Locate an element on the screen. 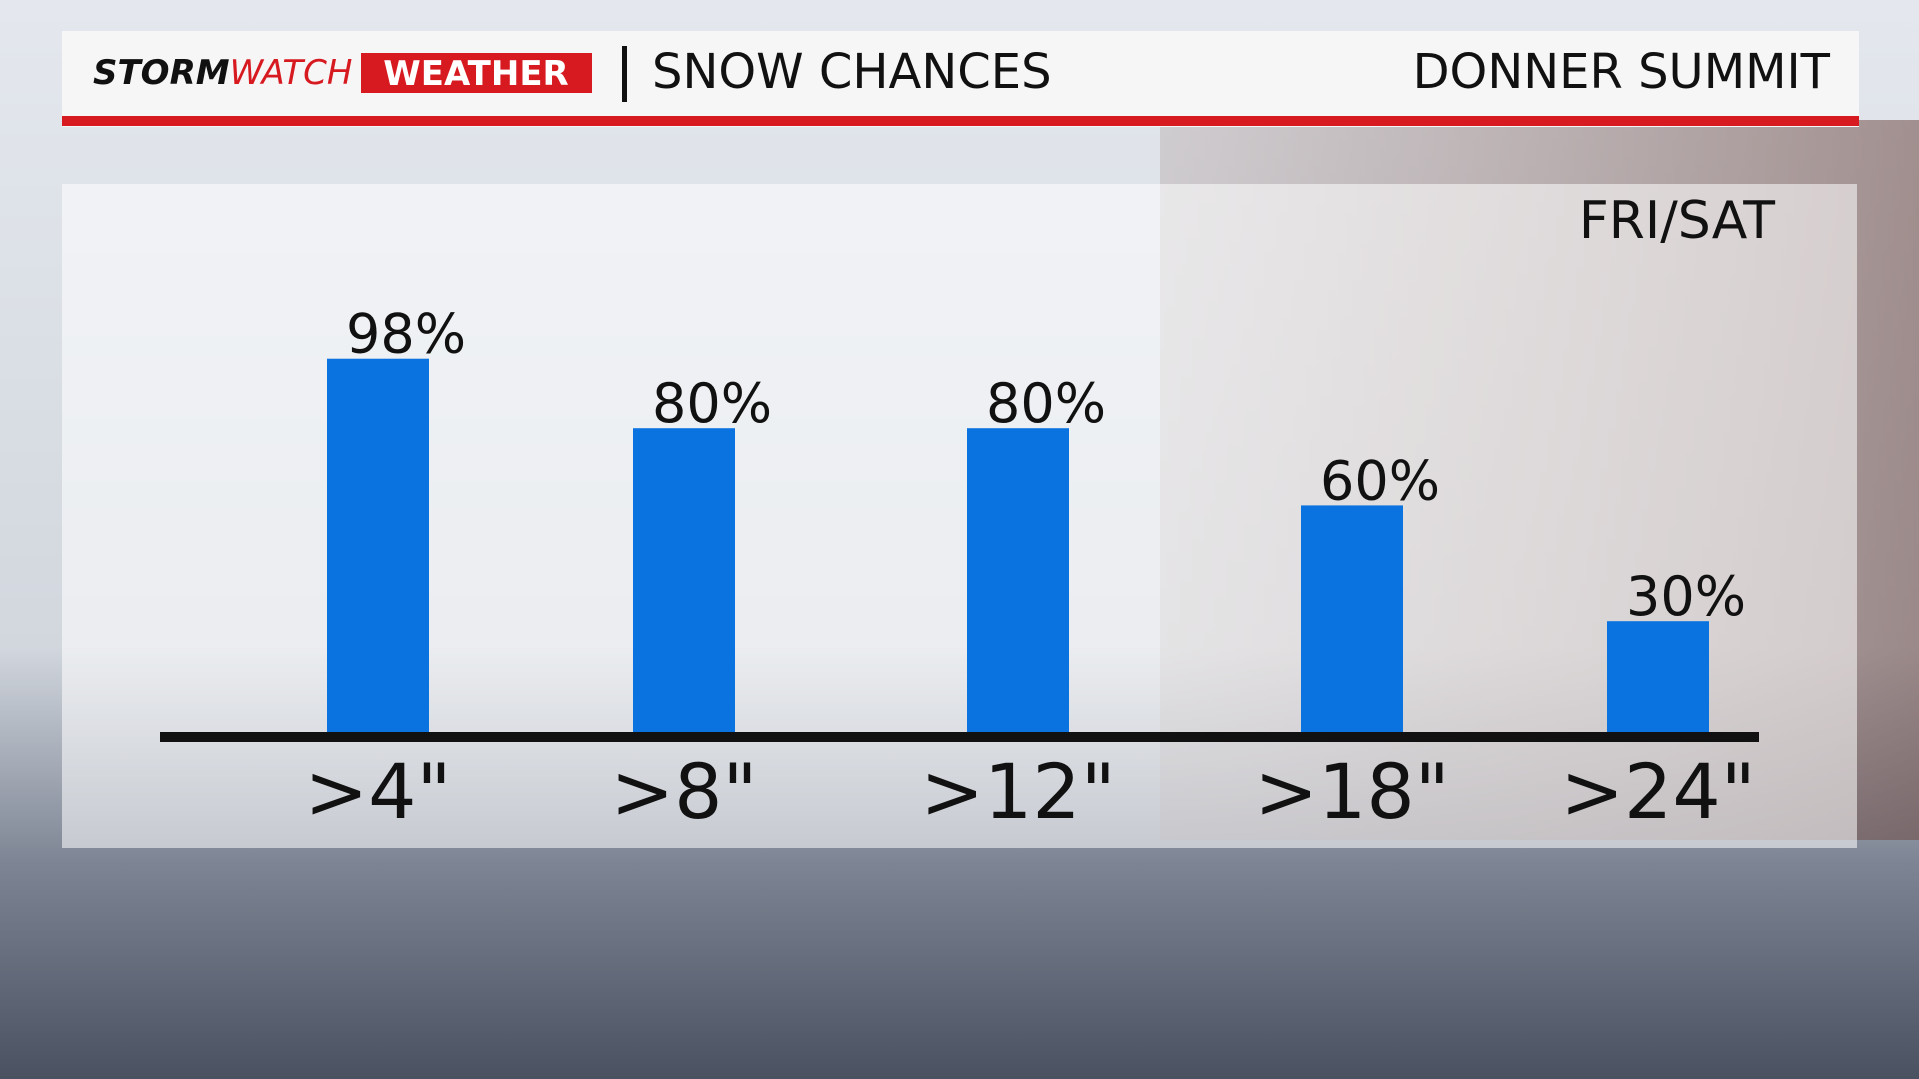  header-location: DONNER SUMMIT is located at coordinates (1622, 72).